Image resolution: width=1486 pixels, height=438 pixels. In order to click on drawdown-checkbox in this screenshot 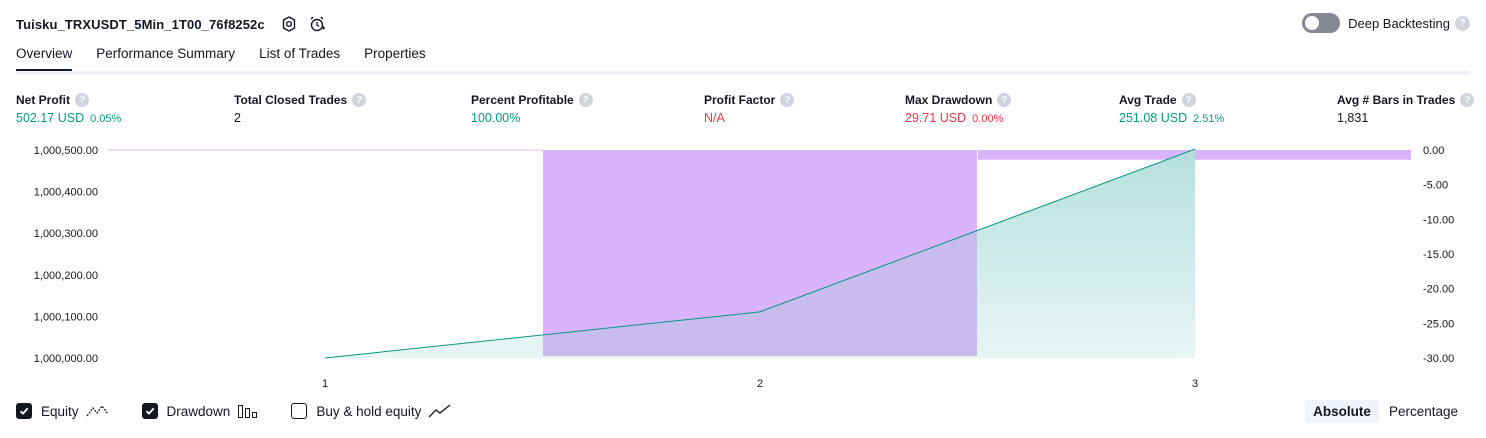, I will do `click(149, 411)`.